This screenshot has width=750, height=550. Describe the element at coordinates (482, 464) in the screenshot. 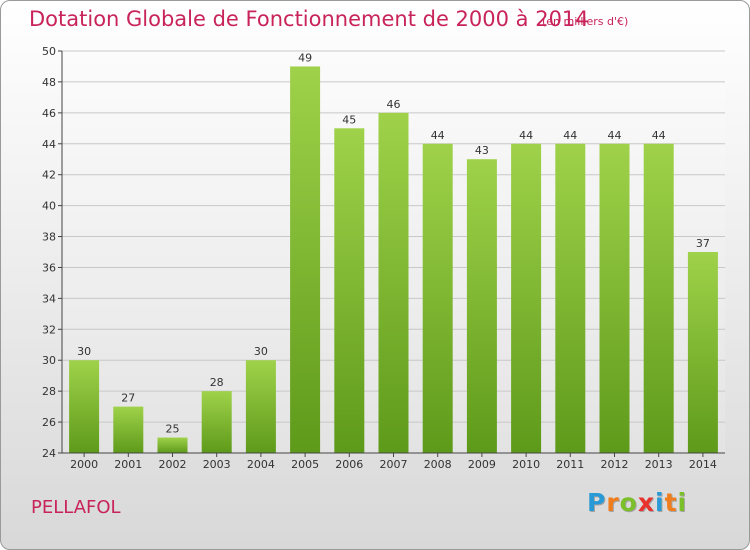

I see `x-tick-label: 2009` at that location.